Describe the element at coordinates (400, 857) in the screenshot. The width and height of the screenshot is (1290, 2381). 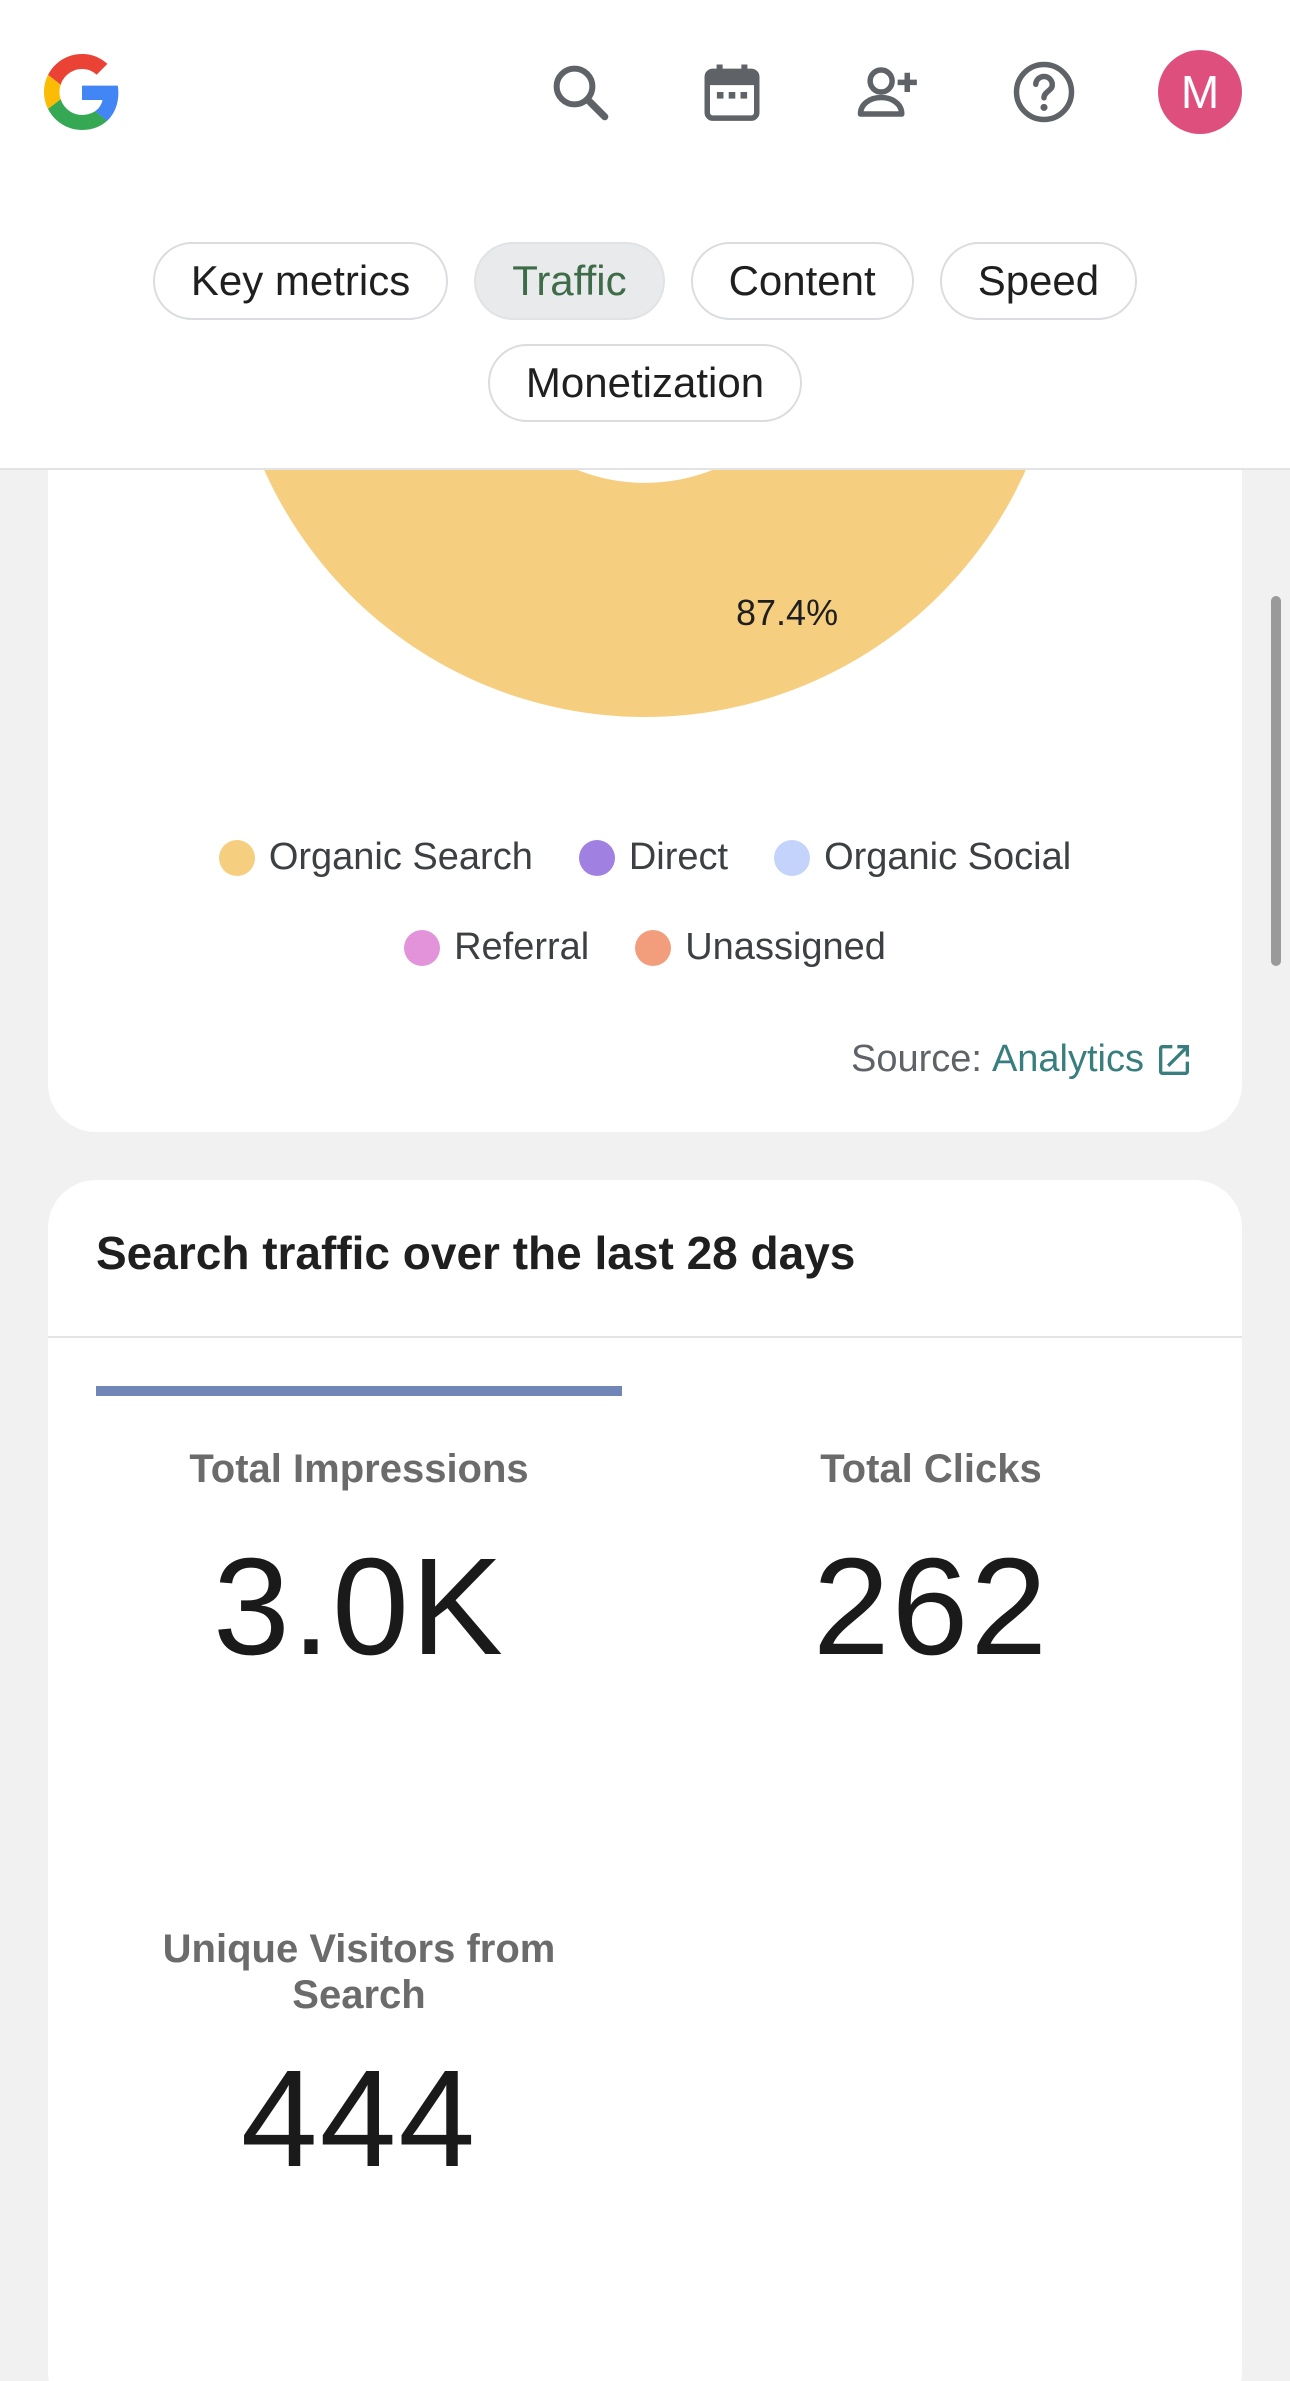
I see `legend-label: Organic Search` at that location.